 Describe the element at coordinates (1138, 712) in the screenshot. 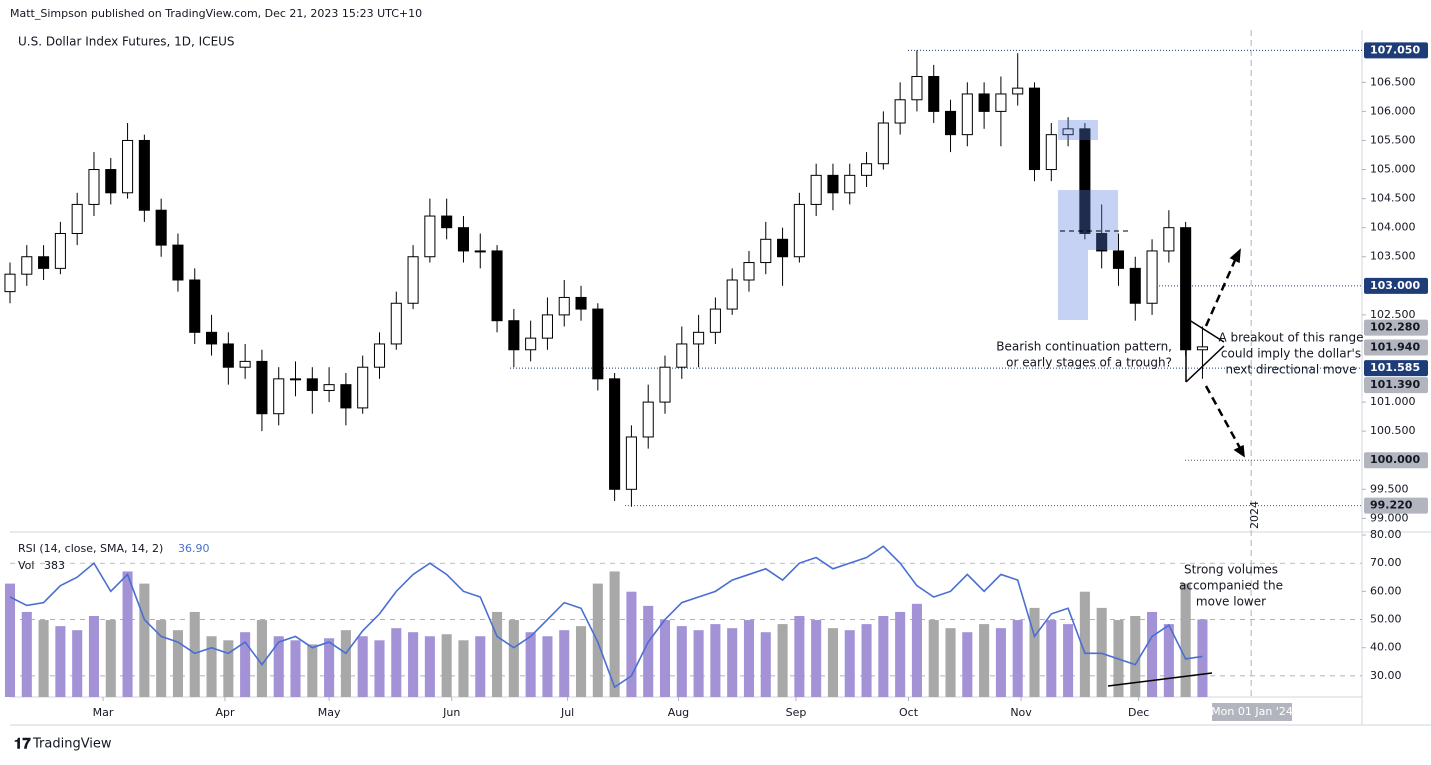

I see `x-tick-label: Dec` at that location.